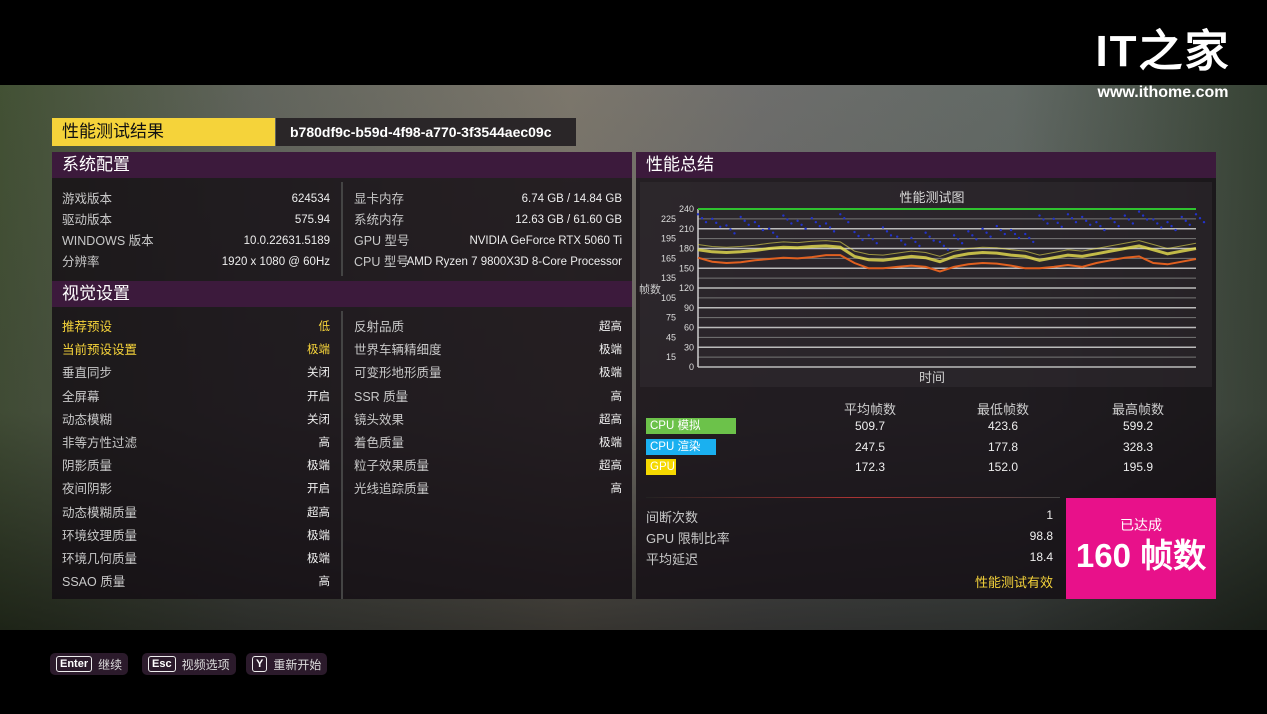 Image resolution: width=1267 pixels, height=714 pixels. What do you see at coordinates (545, 241) in the screenshot?
I see `setting-value: NVIDIA GeForce RTX 5060 Ti` at bounding box center [545, 241].